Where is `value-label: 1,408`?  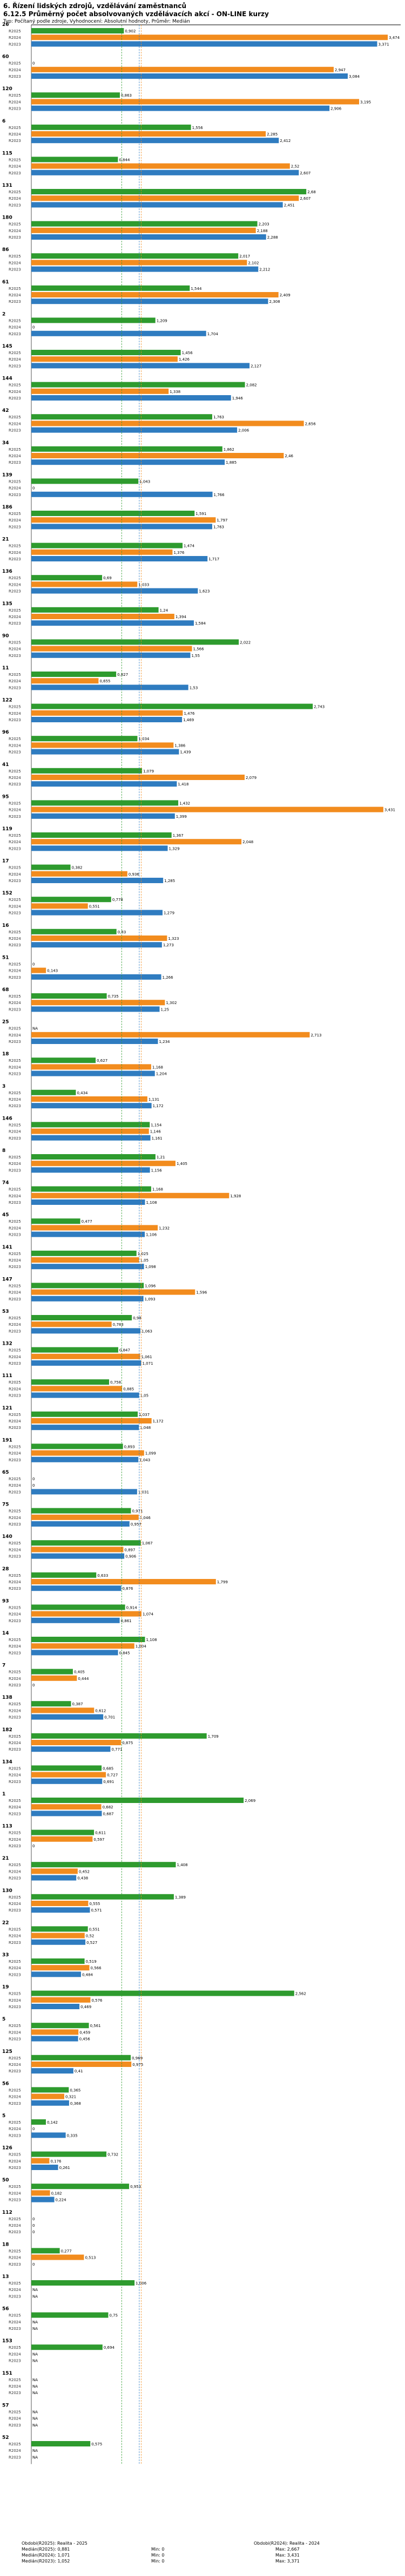 value-label: 1,408 is located at coordinates (183, 1865).